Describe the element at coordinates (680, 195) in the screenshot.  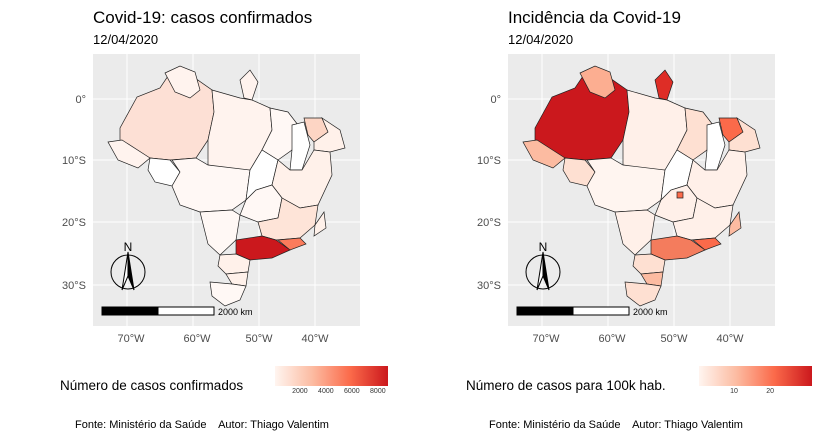
I see `state-distrito-federal` at that location.